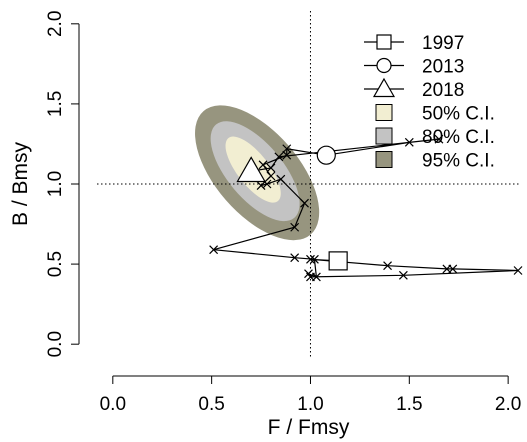  I want to click on y-tick-label: 0.0, so click(55, 344).